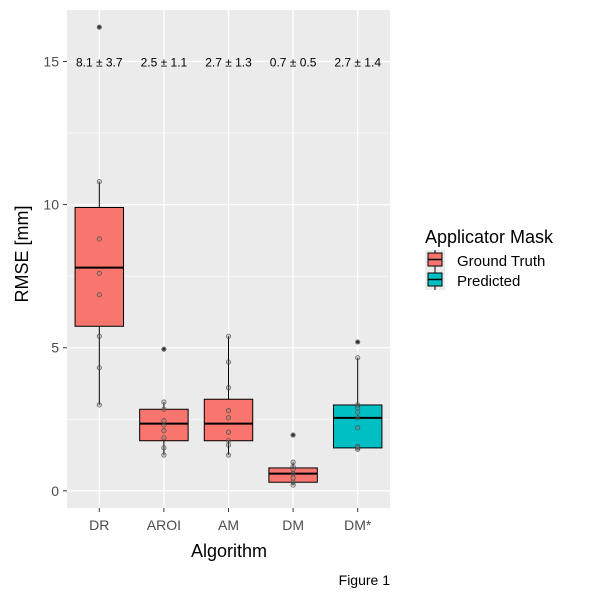  Describe the element at coordinates (365, 580) in the screenshot. I see `figure-caption: Figure 1` at that location.